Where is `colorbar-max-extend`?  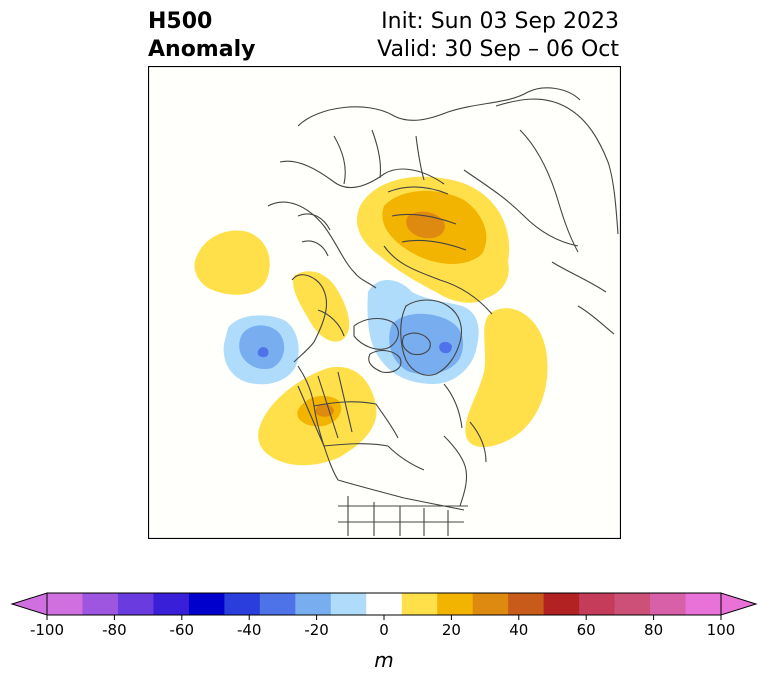
colorbar-max-extend is located at coordinates (739, 604).